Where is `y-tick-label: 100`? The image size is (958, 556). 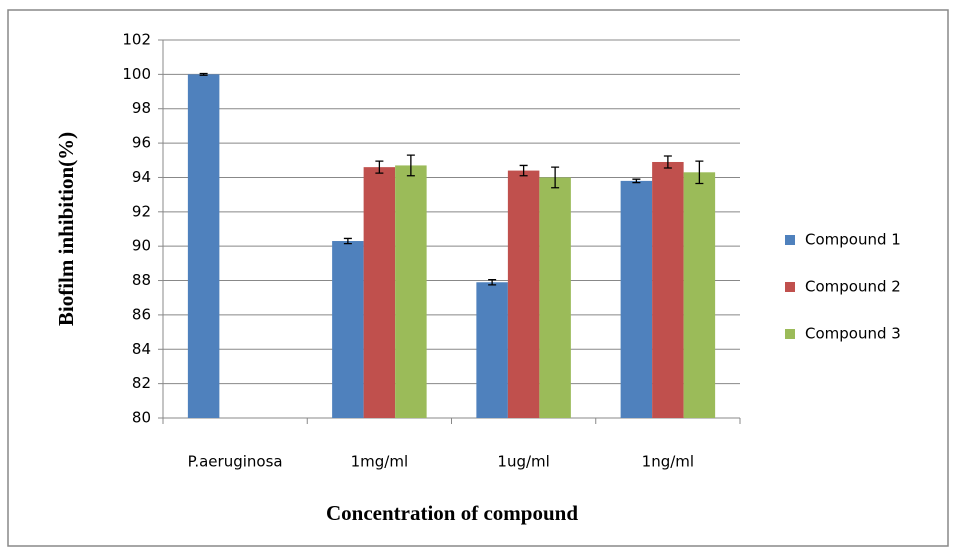
y-tick-label: 100 is located at coordinates (136, 74).